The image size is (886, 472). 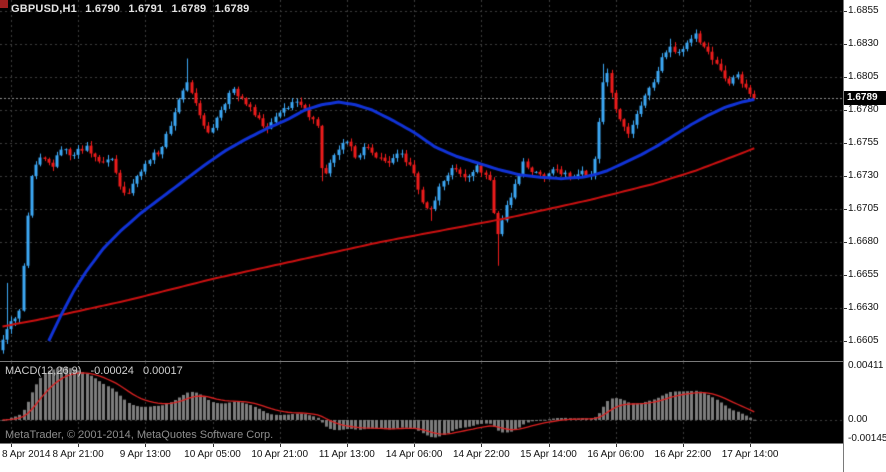 I want to click on current-price-tag: 1.6789, so click(x=865, y=98).